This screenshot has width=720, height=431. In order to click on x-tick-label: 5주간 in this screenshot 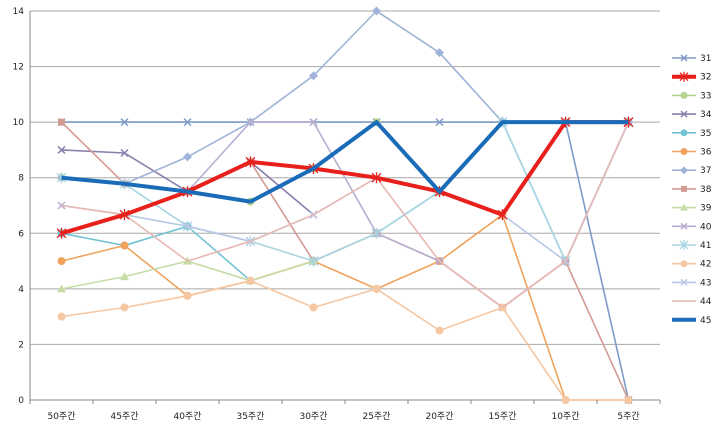, I will do `click(628, 416)`.